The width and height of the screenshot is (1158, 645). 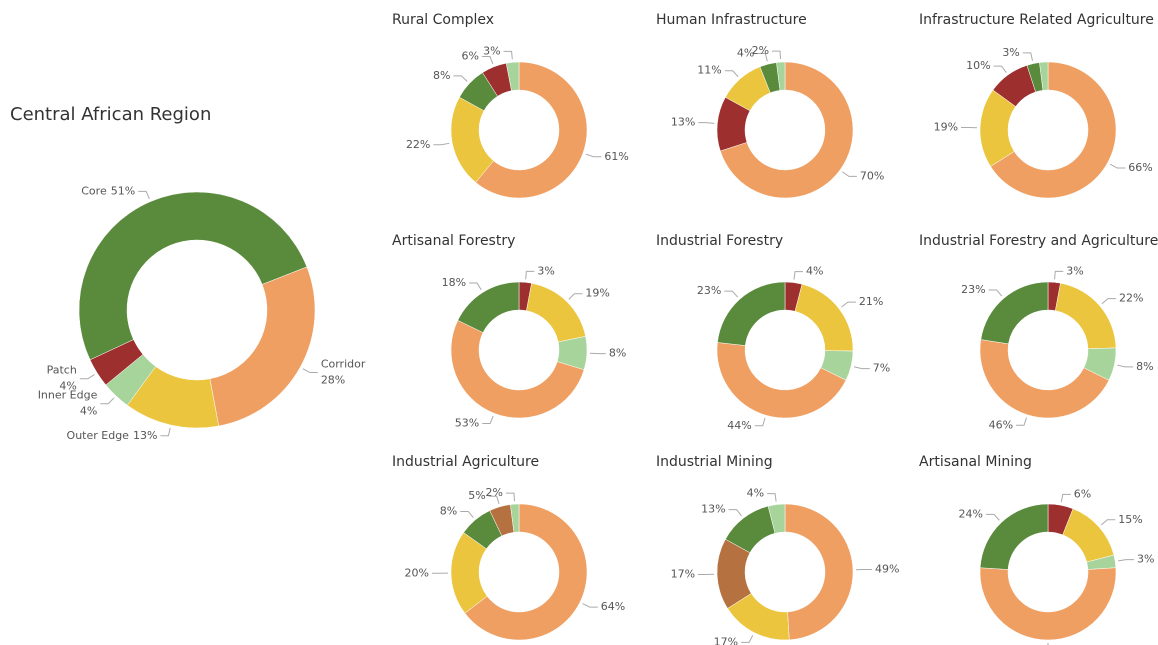 What do you see at coordinates (871, 301) in the screenshot?
I see `value-label: 21%` at bounding box center [871, 301].